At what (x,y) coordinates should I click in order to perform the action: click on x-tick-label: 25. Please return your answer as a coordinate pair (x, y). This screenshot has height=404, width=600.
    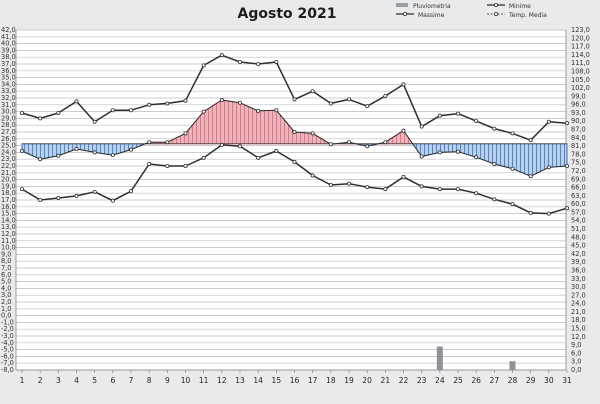
    Looking at the image, I should click on (458, 380).